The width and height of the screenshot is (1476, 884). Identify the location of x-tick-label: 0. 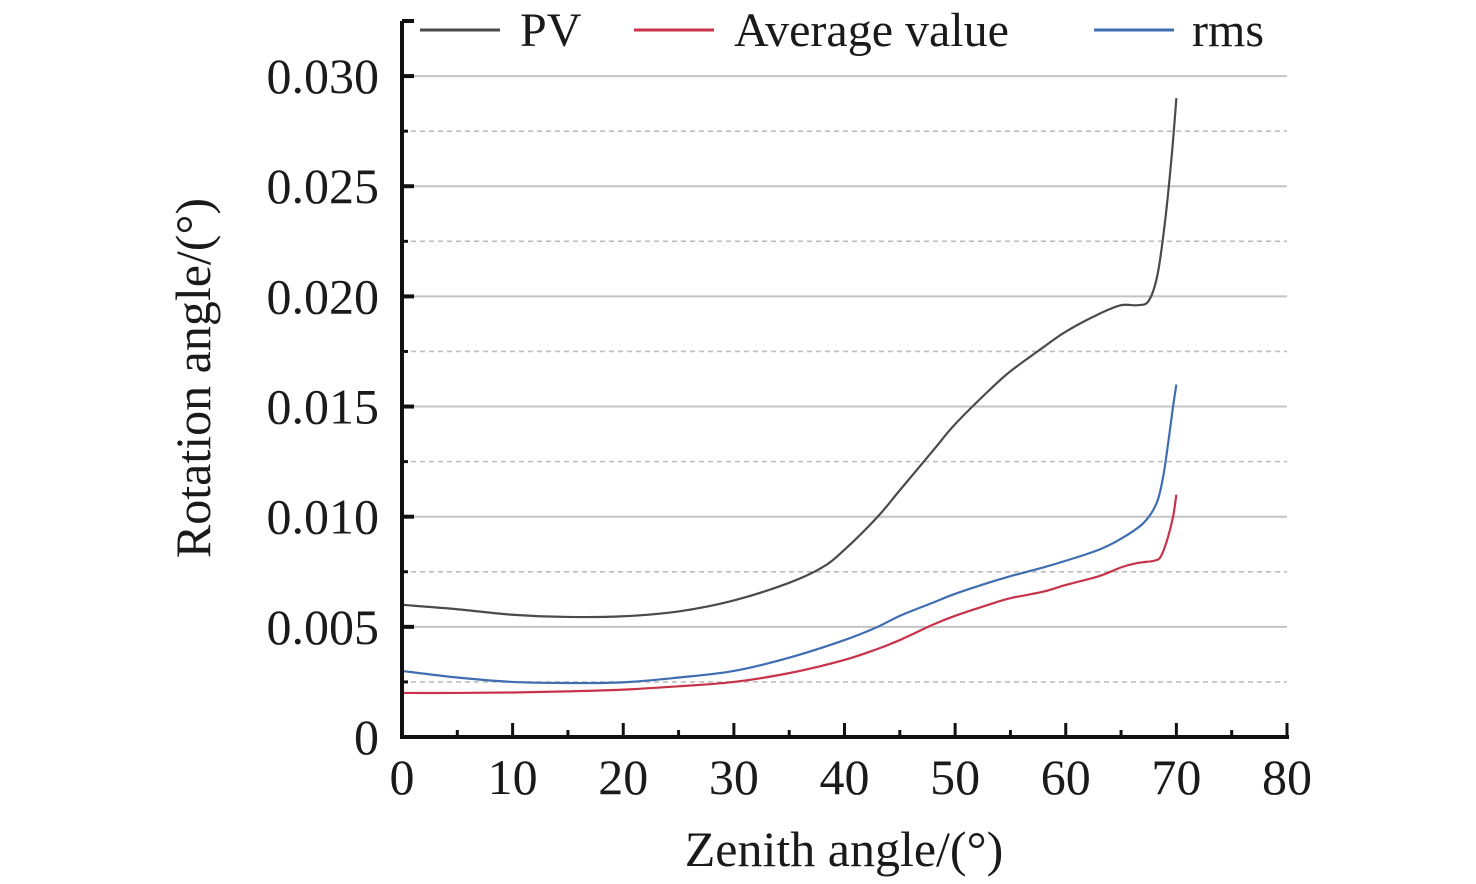
(402, 777).